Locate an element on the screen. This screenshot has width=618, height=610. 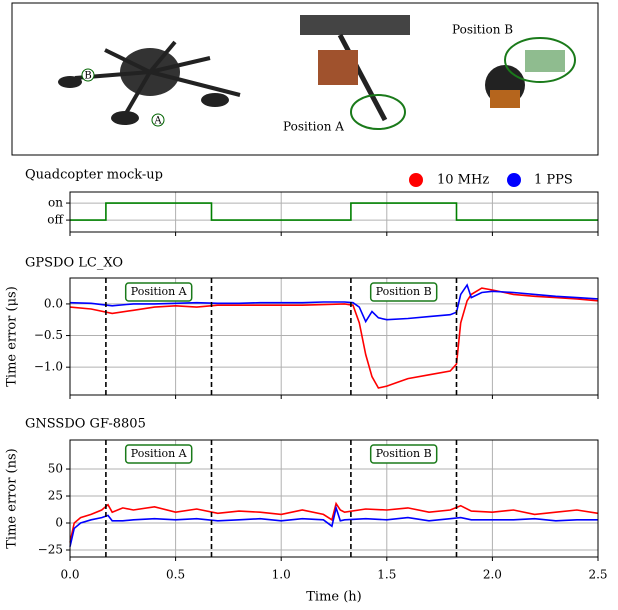
legend-label: 1 PPS is located at coordinates (553, 180).